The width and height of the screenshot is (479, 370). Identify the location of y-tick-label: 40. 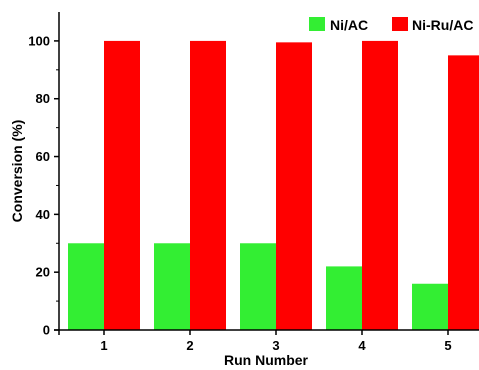
(43, 214).